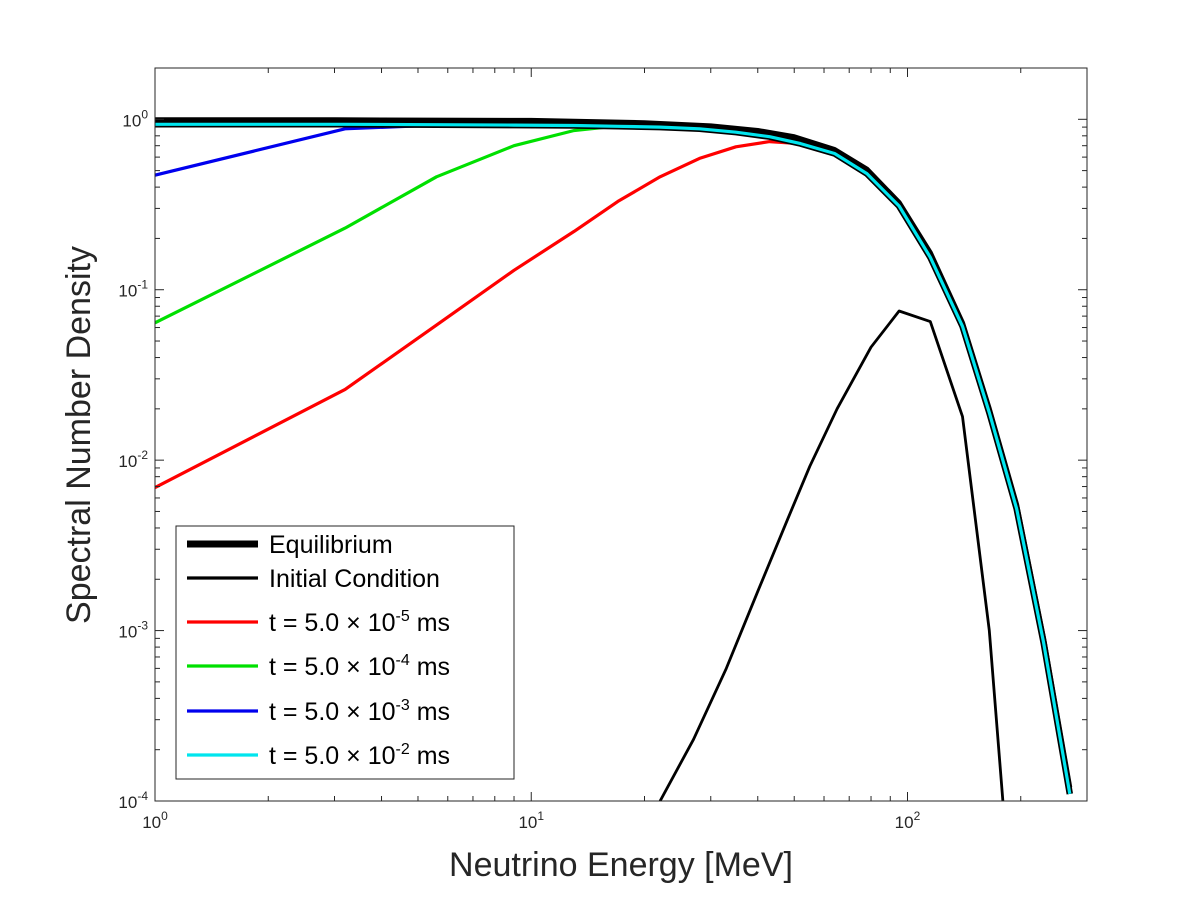  What do you see at coordinates (359, 622) in the screenshot?
I see `legend-label-3: t = 5.0 × 10-5 ms` at bounding box center [359, 622].